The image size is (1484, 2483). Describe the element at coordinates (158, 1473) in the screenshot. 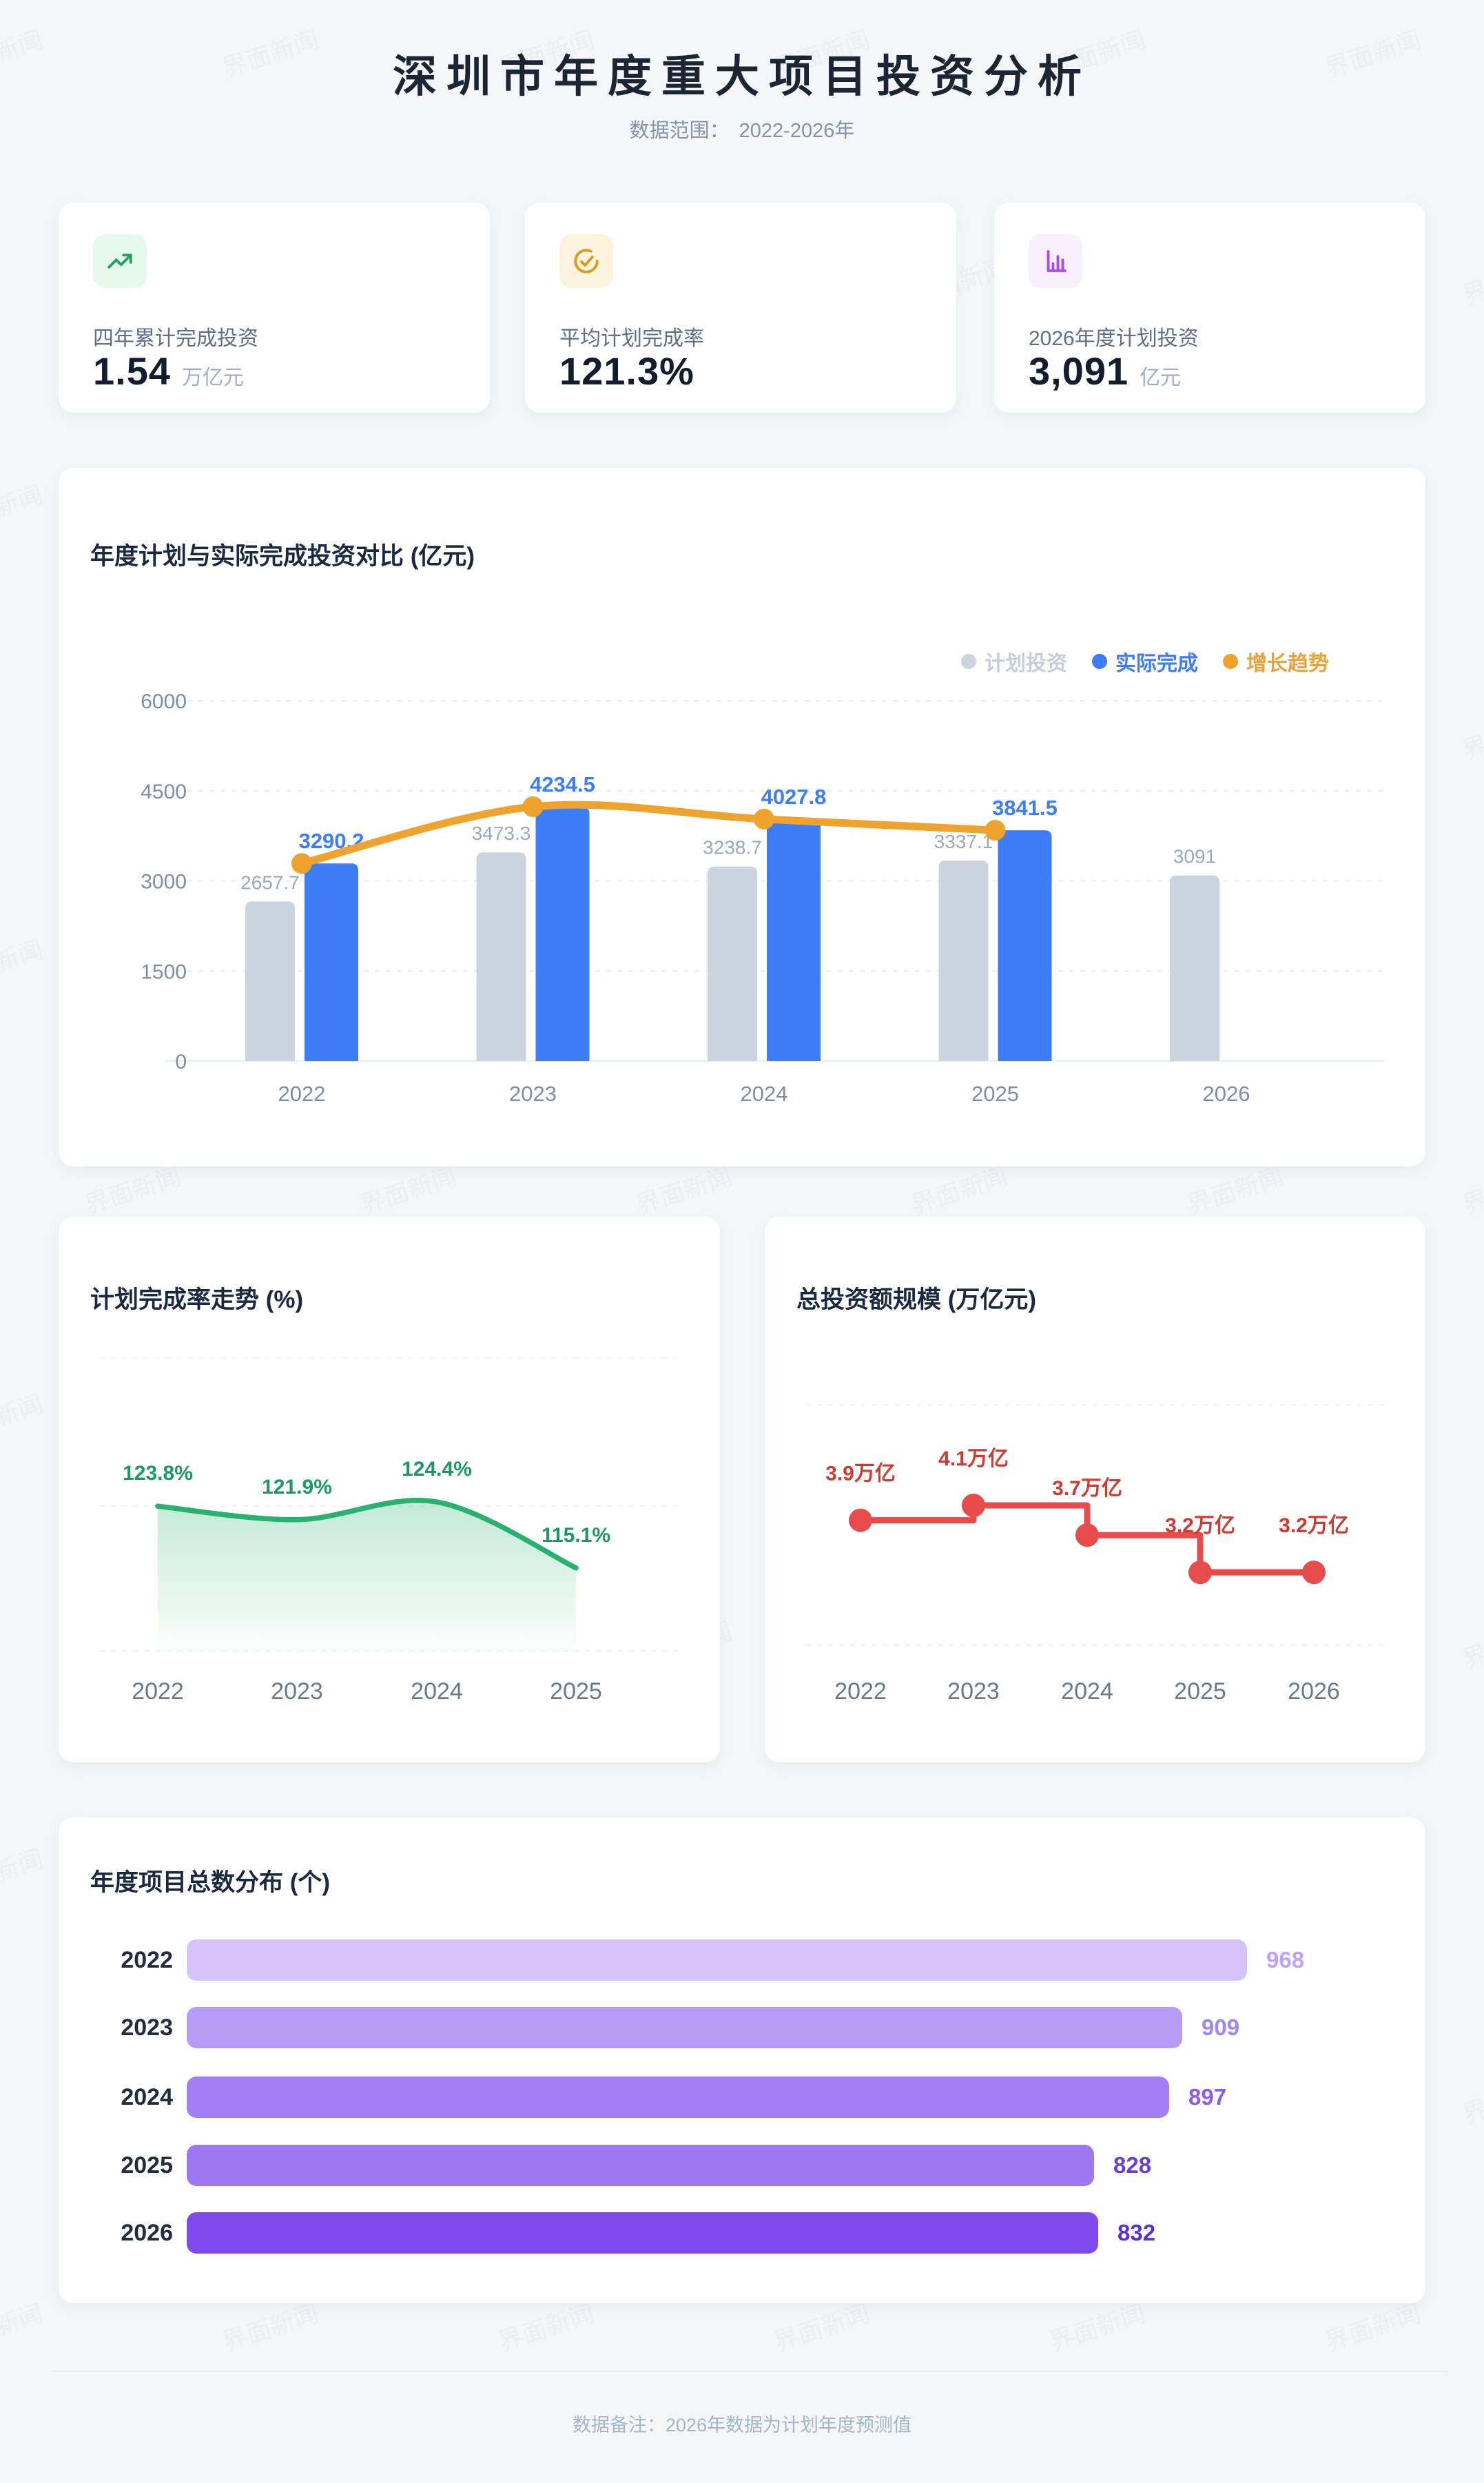

I see `point-value-label: 123.8%` at that location.